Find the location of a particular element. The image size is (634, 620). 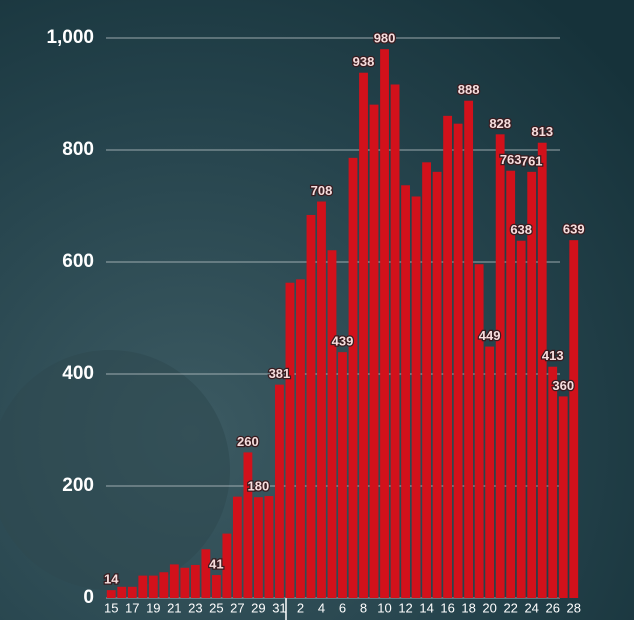

value-label: 980 is located at coordinates (385, 38).